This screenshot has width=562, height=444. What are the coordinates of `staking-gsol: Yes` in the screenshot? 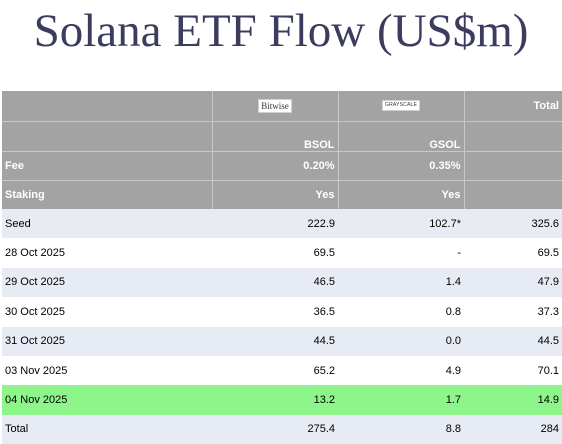 It's located at (400, 194).